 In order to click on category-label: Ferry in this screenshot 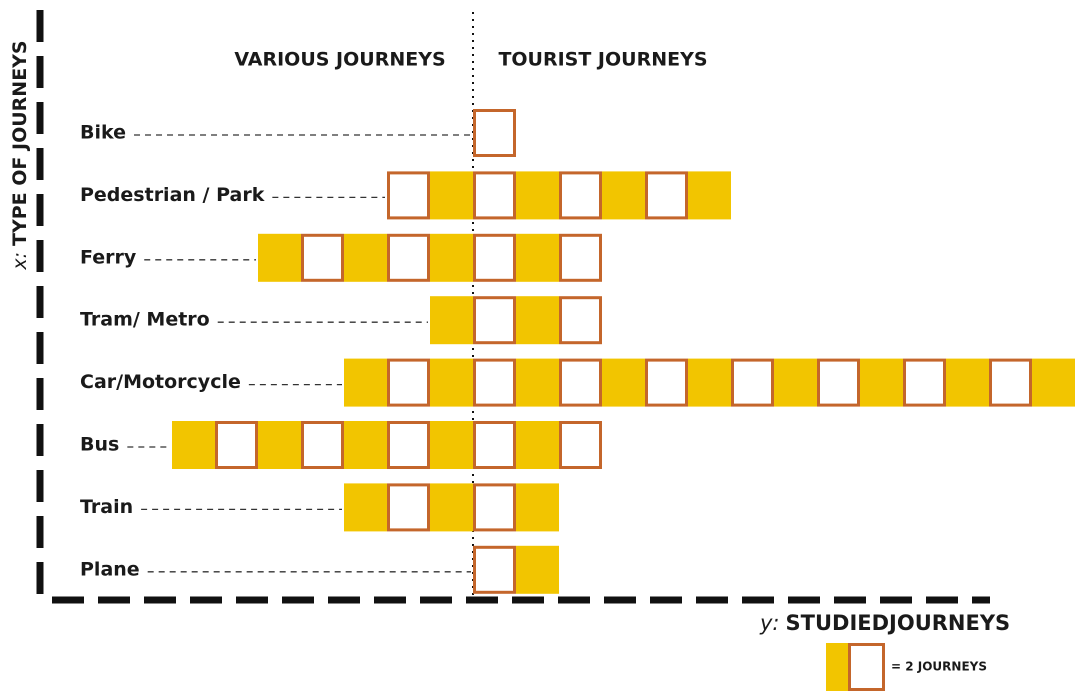, I will do `click(108, 257)`.